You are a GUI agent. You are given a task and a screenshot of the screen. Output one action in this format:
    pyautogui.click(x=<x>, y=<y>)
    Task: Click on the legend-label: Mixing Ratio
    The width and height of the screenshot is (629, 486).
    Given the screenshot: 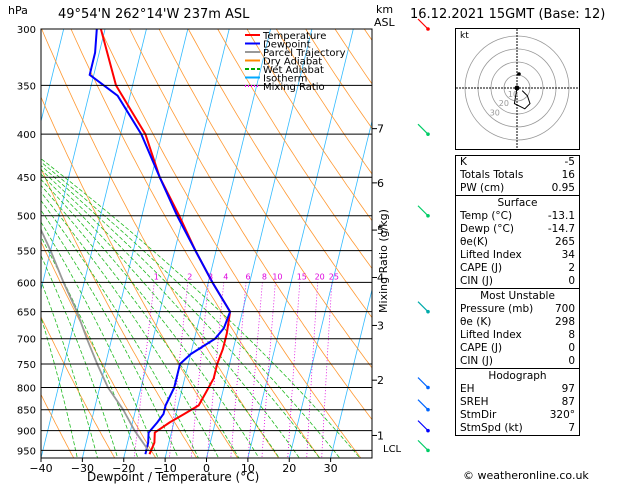 What is the action you would take?
    pyautogui.click(x=294, y=87)
    